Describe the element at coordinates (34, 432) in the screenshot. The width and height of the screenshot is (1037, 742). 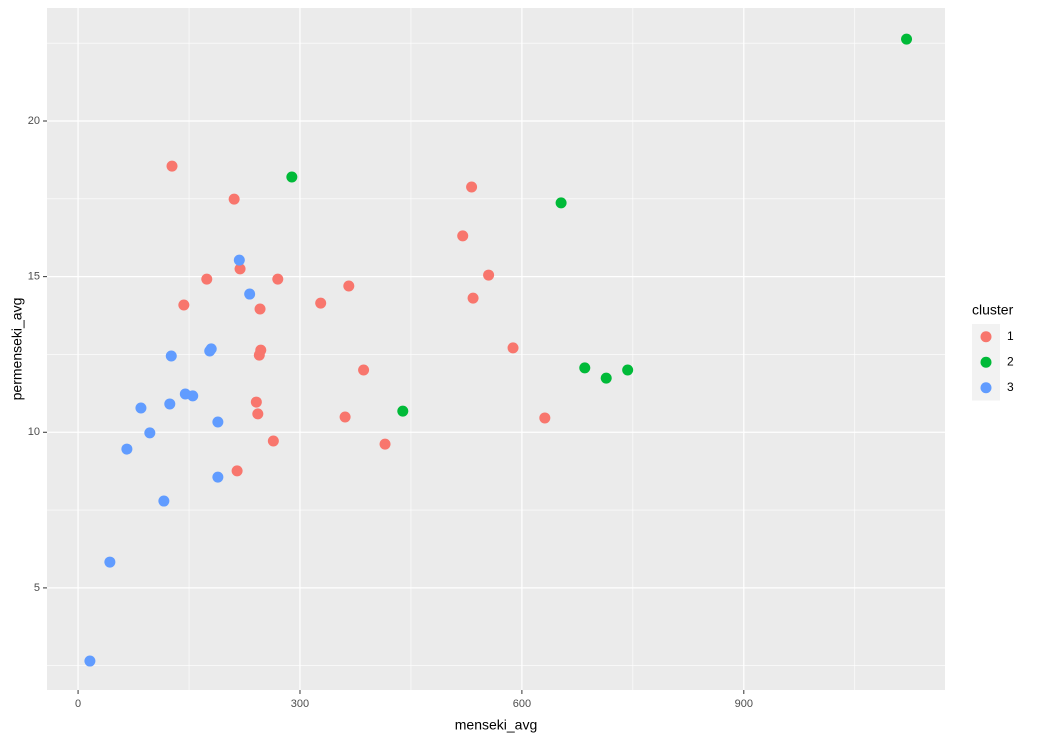
I see `y-tick-label: 10` at that location.